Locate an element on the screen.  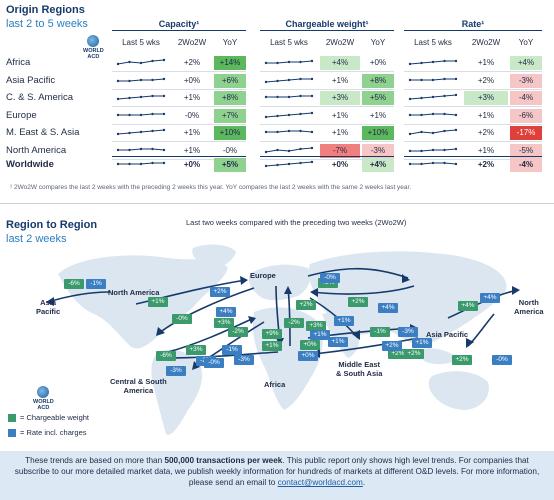
cw-yoy-cell: -3% is located at coordinates (378, 151).